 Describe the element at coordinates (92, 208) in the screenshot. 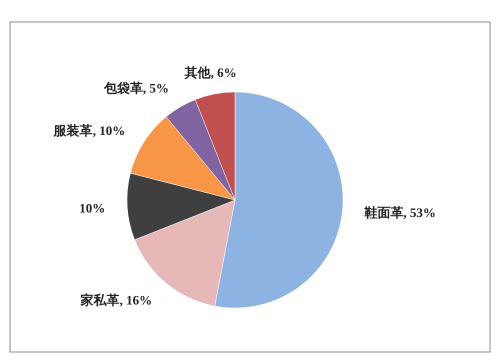

I see `data-label: 10%` at that location.